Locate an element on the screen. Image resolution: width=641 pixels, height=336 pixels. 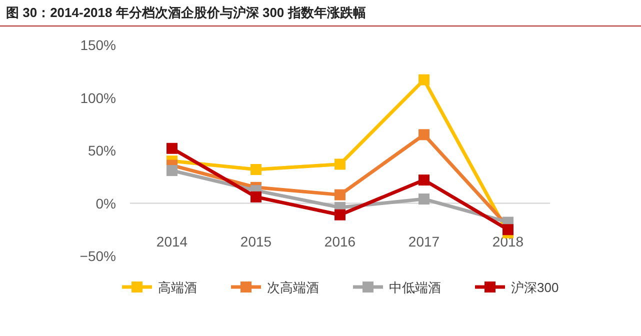
legend-item: 沪深300 is located at coordinates (517, 287).